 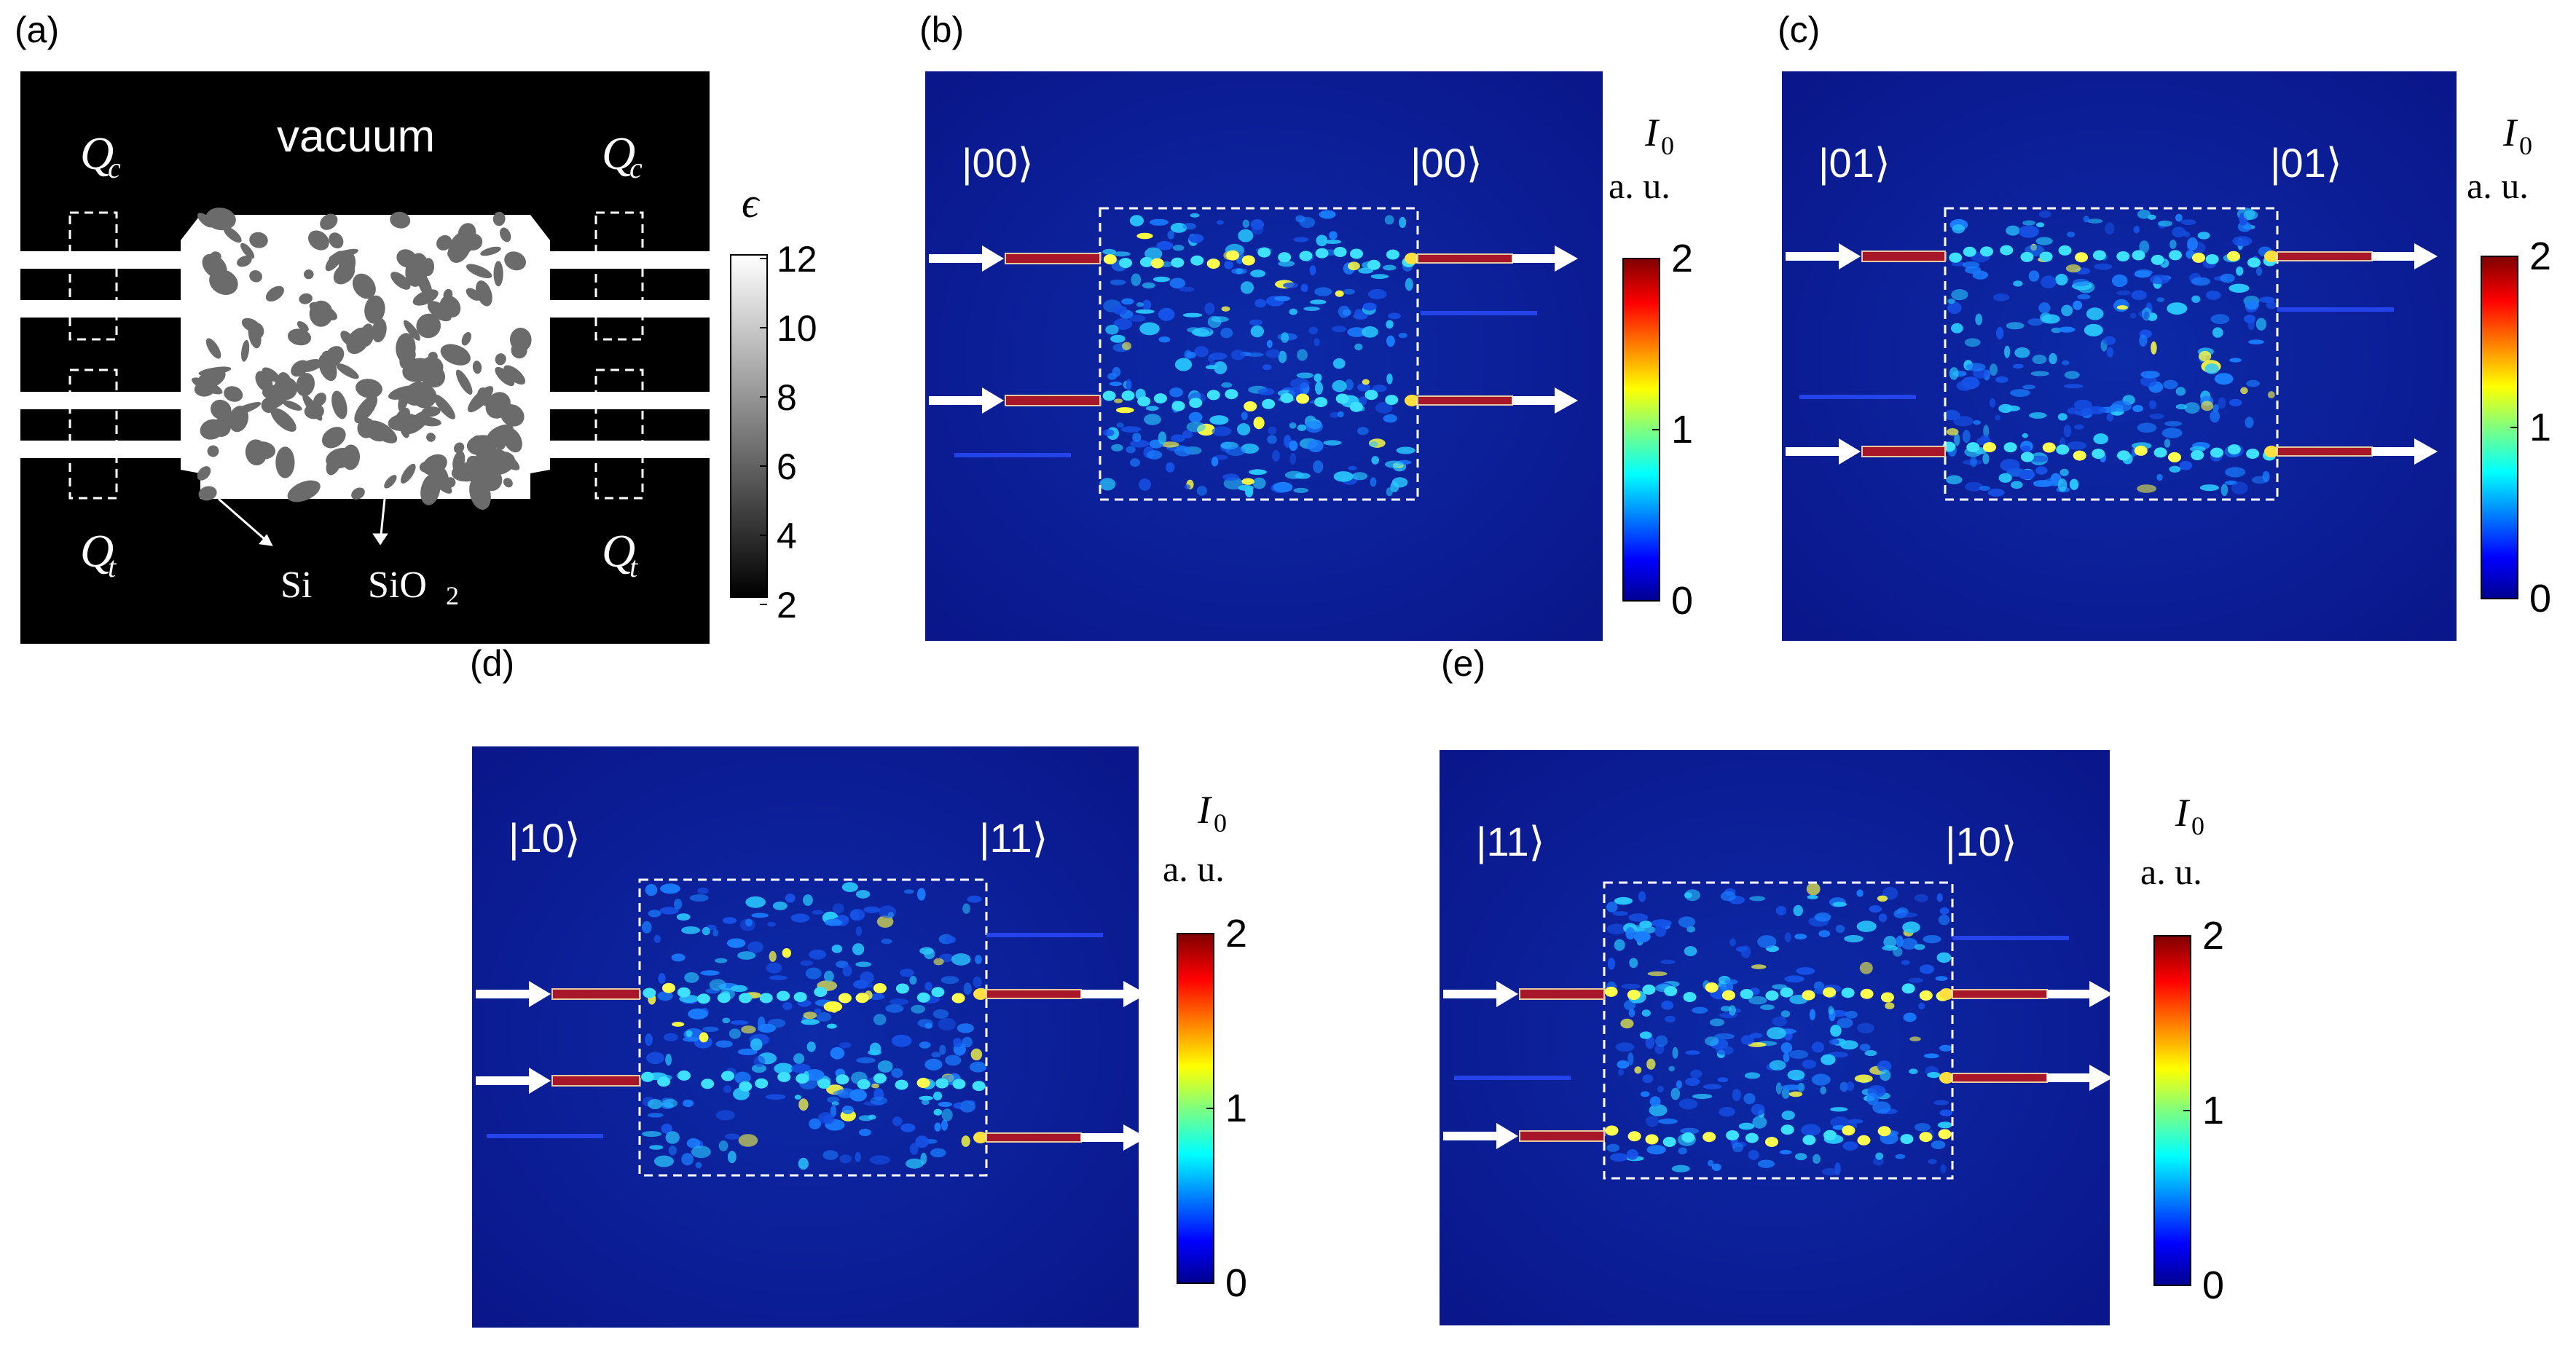 I want to click on input-state-label: |00⟩, so click(x=998, y=163).